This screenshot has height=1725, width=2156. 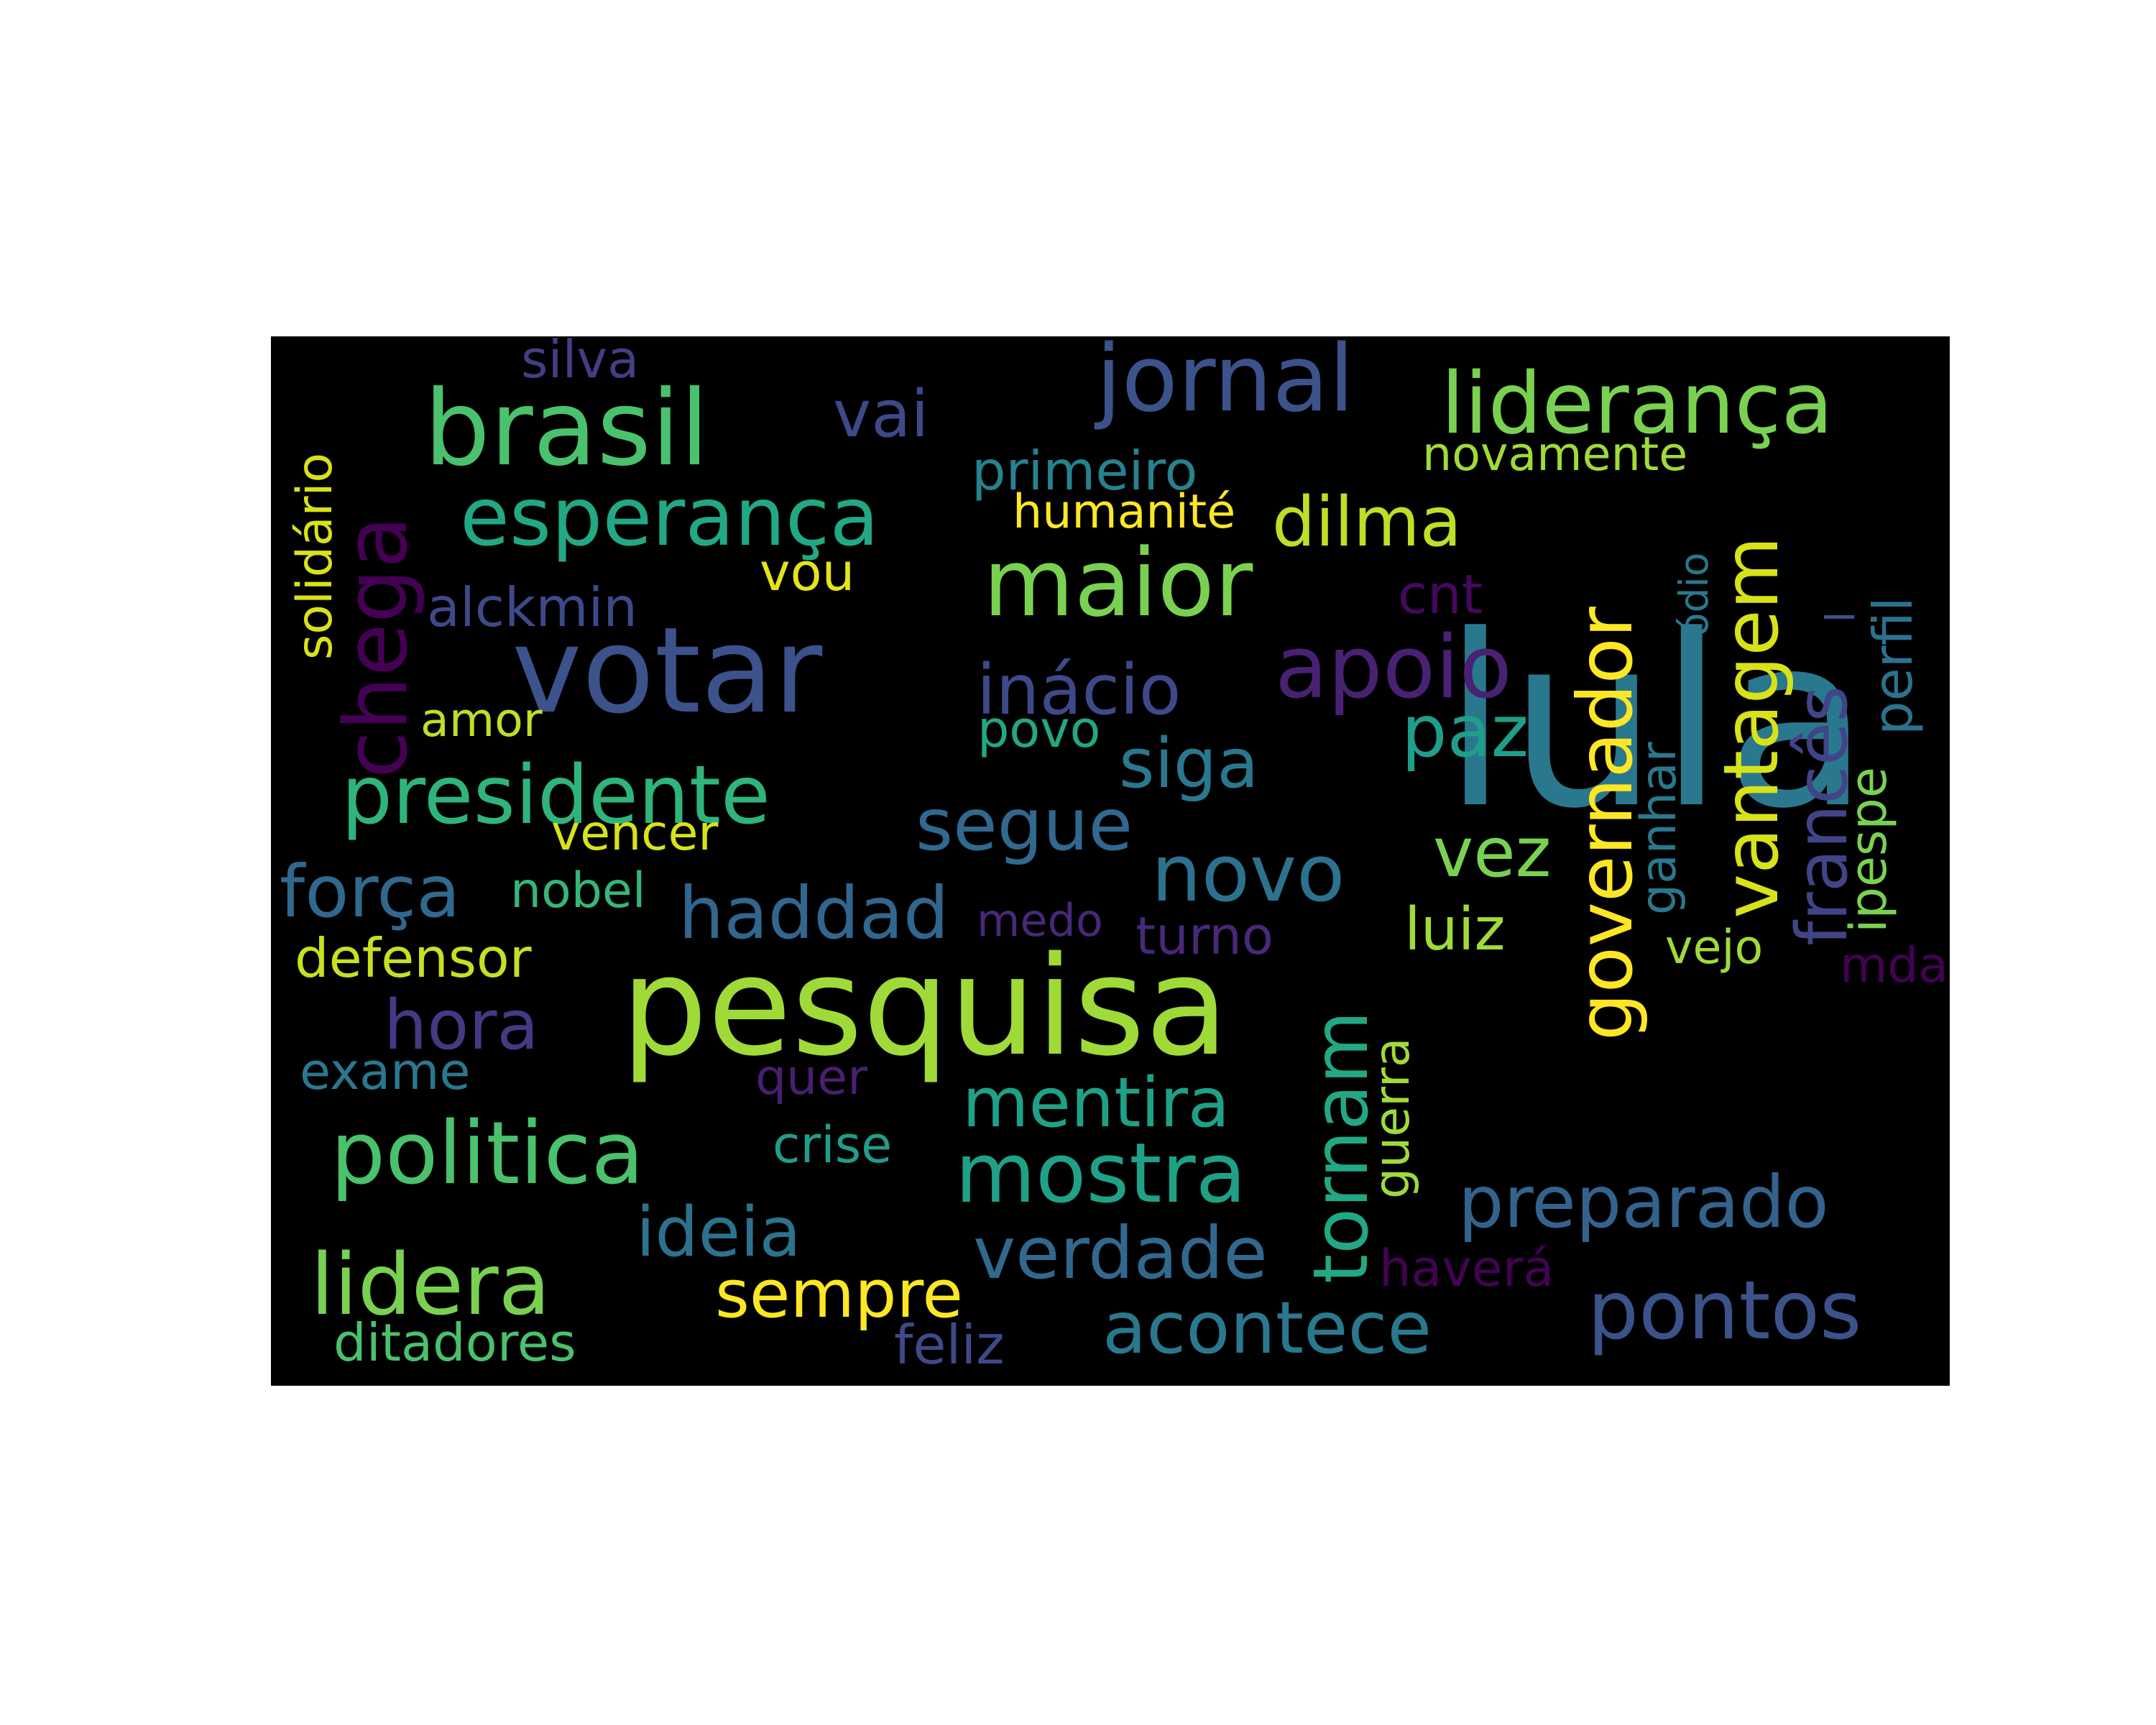 What do you see at coordinates (488, 1154) in the screenshot?
I see `word-politica: politica` at bounding box center [488, 1154].